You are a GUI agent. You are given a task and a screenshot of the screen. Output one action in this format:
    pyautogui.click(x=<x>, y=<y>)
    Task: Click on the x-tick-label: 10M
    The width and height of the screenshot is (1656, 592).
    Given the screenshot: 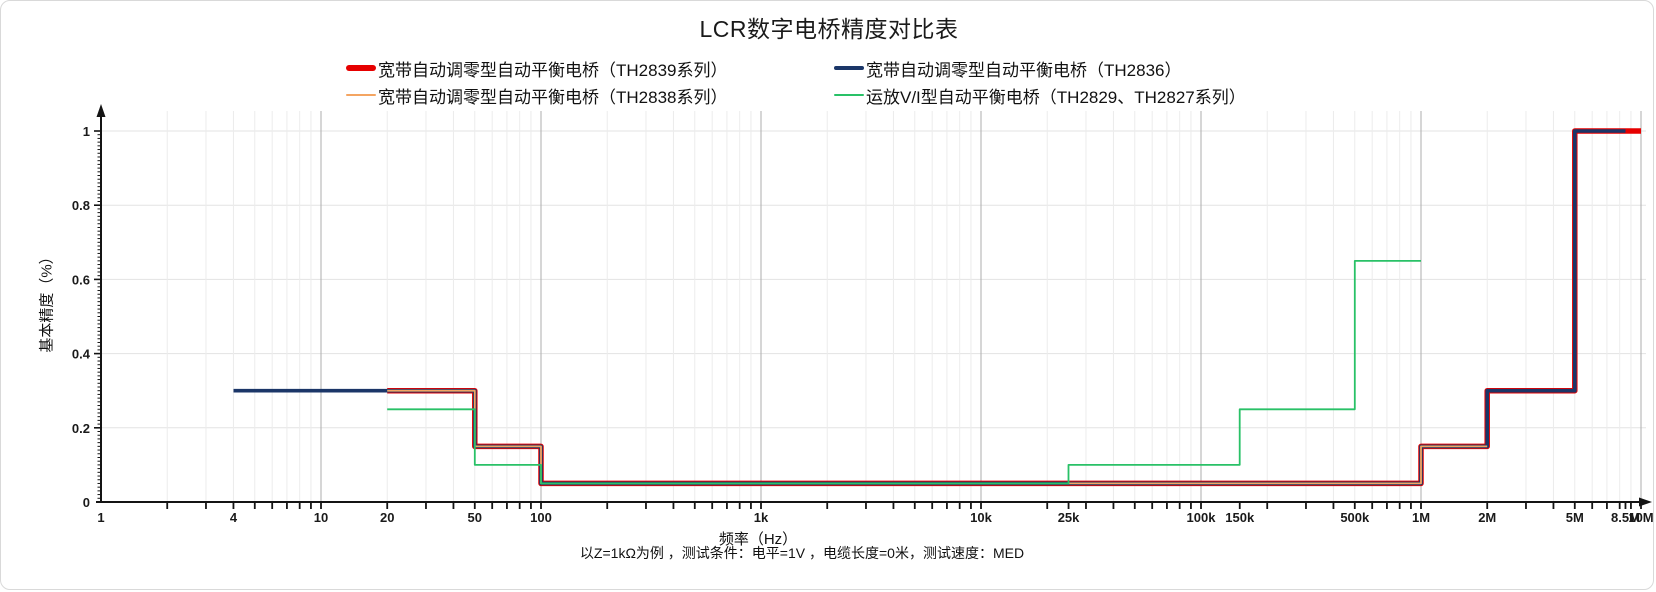 What is the action you would take?
    pyautogui.click(x=1640, y=517)
    